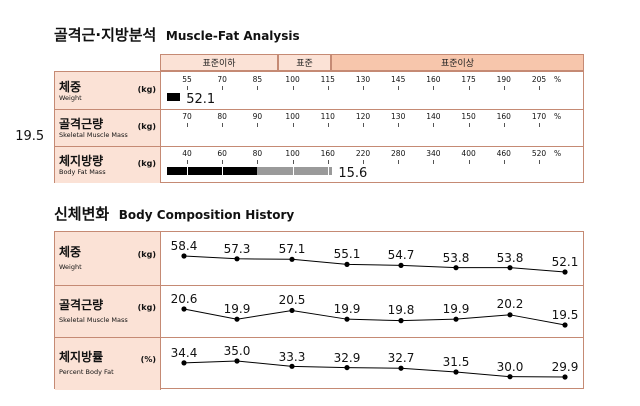  Describe the element at coordinates (237, 351) in the screenshot. I see `history-data-label: 35.0` at that location.